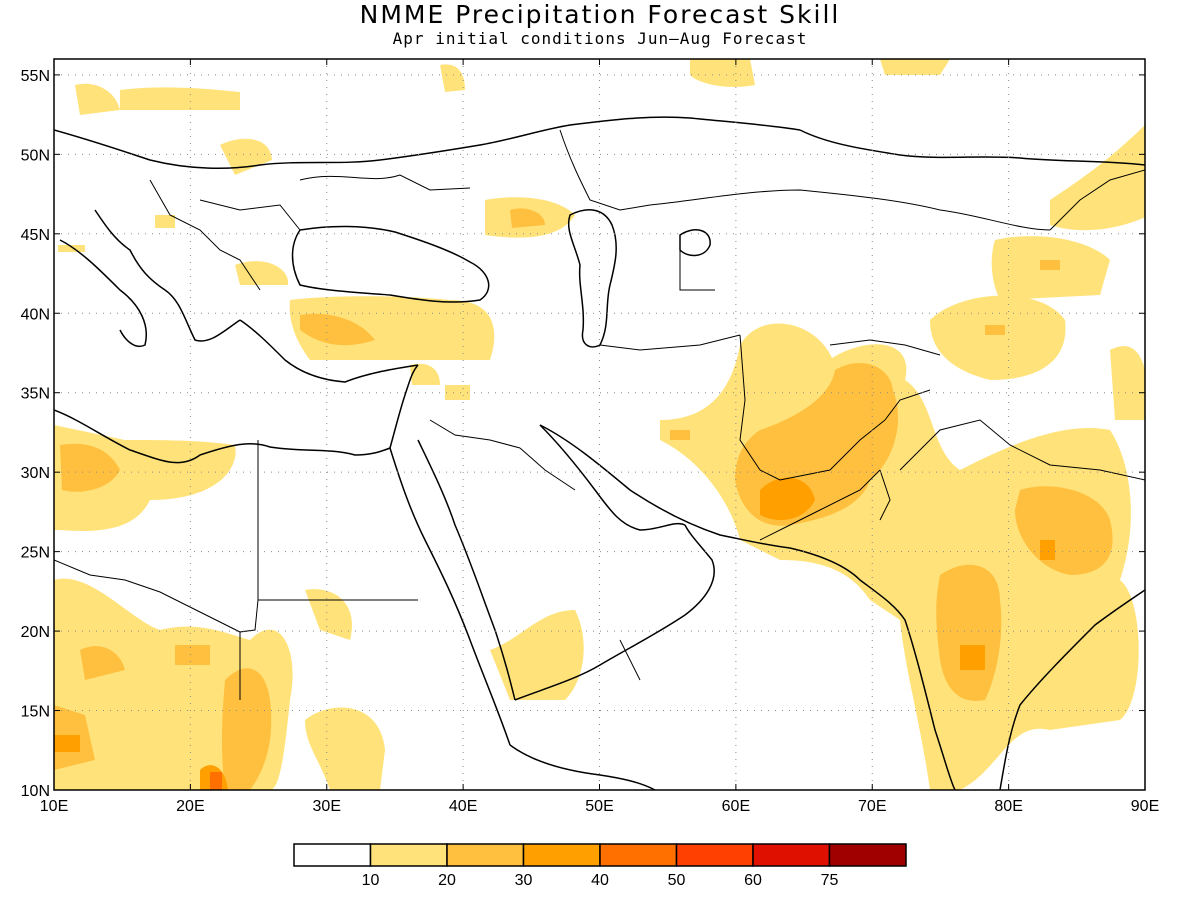 The image size is (1200, 900). What do you see at coordinates (677, 880) in the screenshot?
I see `colorbar-label-50: 50` at bounding box center [677, 880].